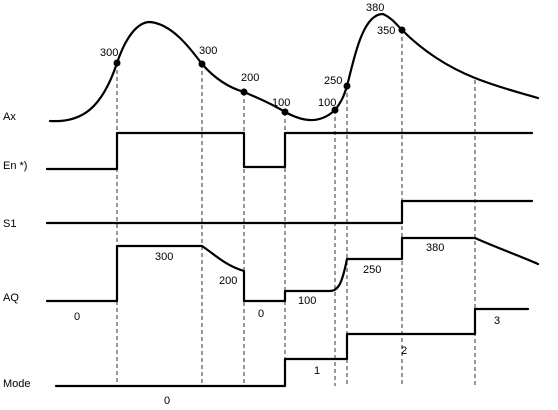 The image size is (558, 410). Describe the element at coordinates (386, 31) in the screenshot. I see `ax-value-label: 350` at that location.